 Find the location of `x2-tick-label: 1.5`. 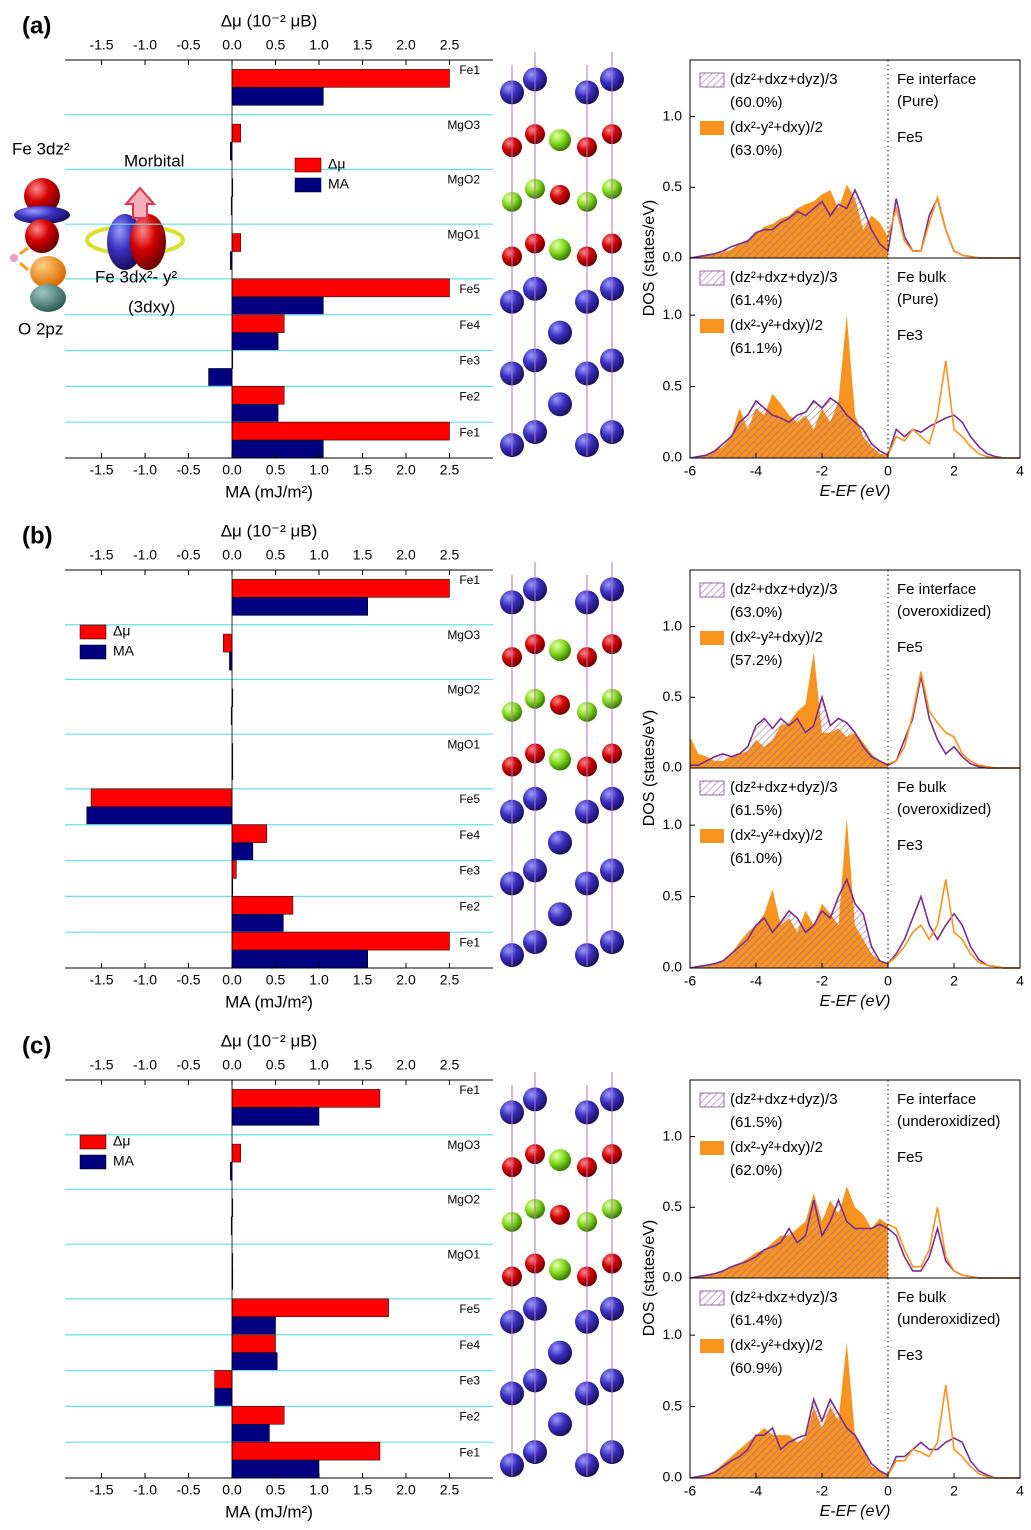

x2-tick-label: 1.5 is located at coordinates (363, 555).